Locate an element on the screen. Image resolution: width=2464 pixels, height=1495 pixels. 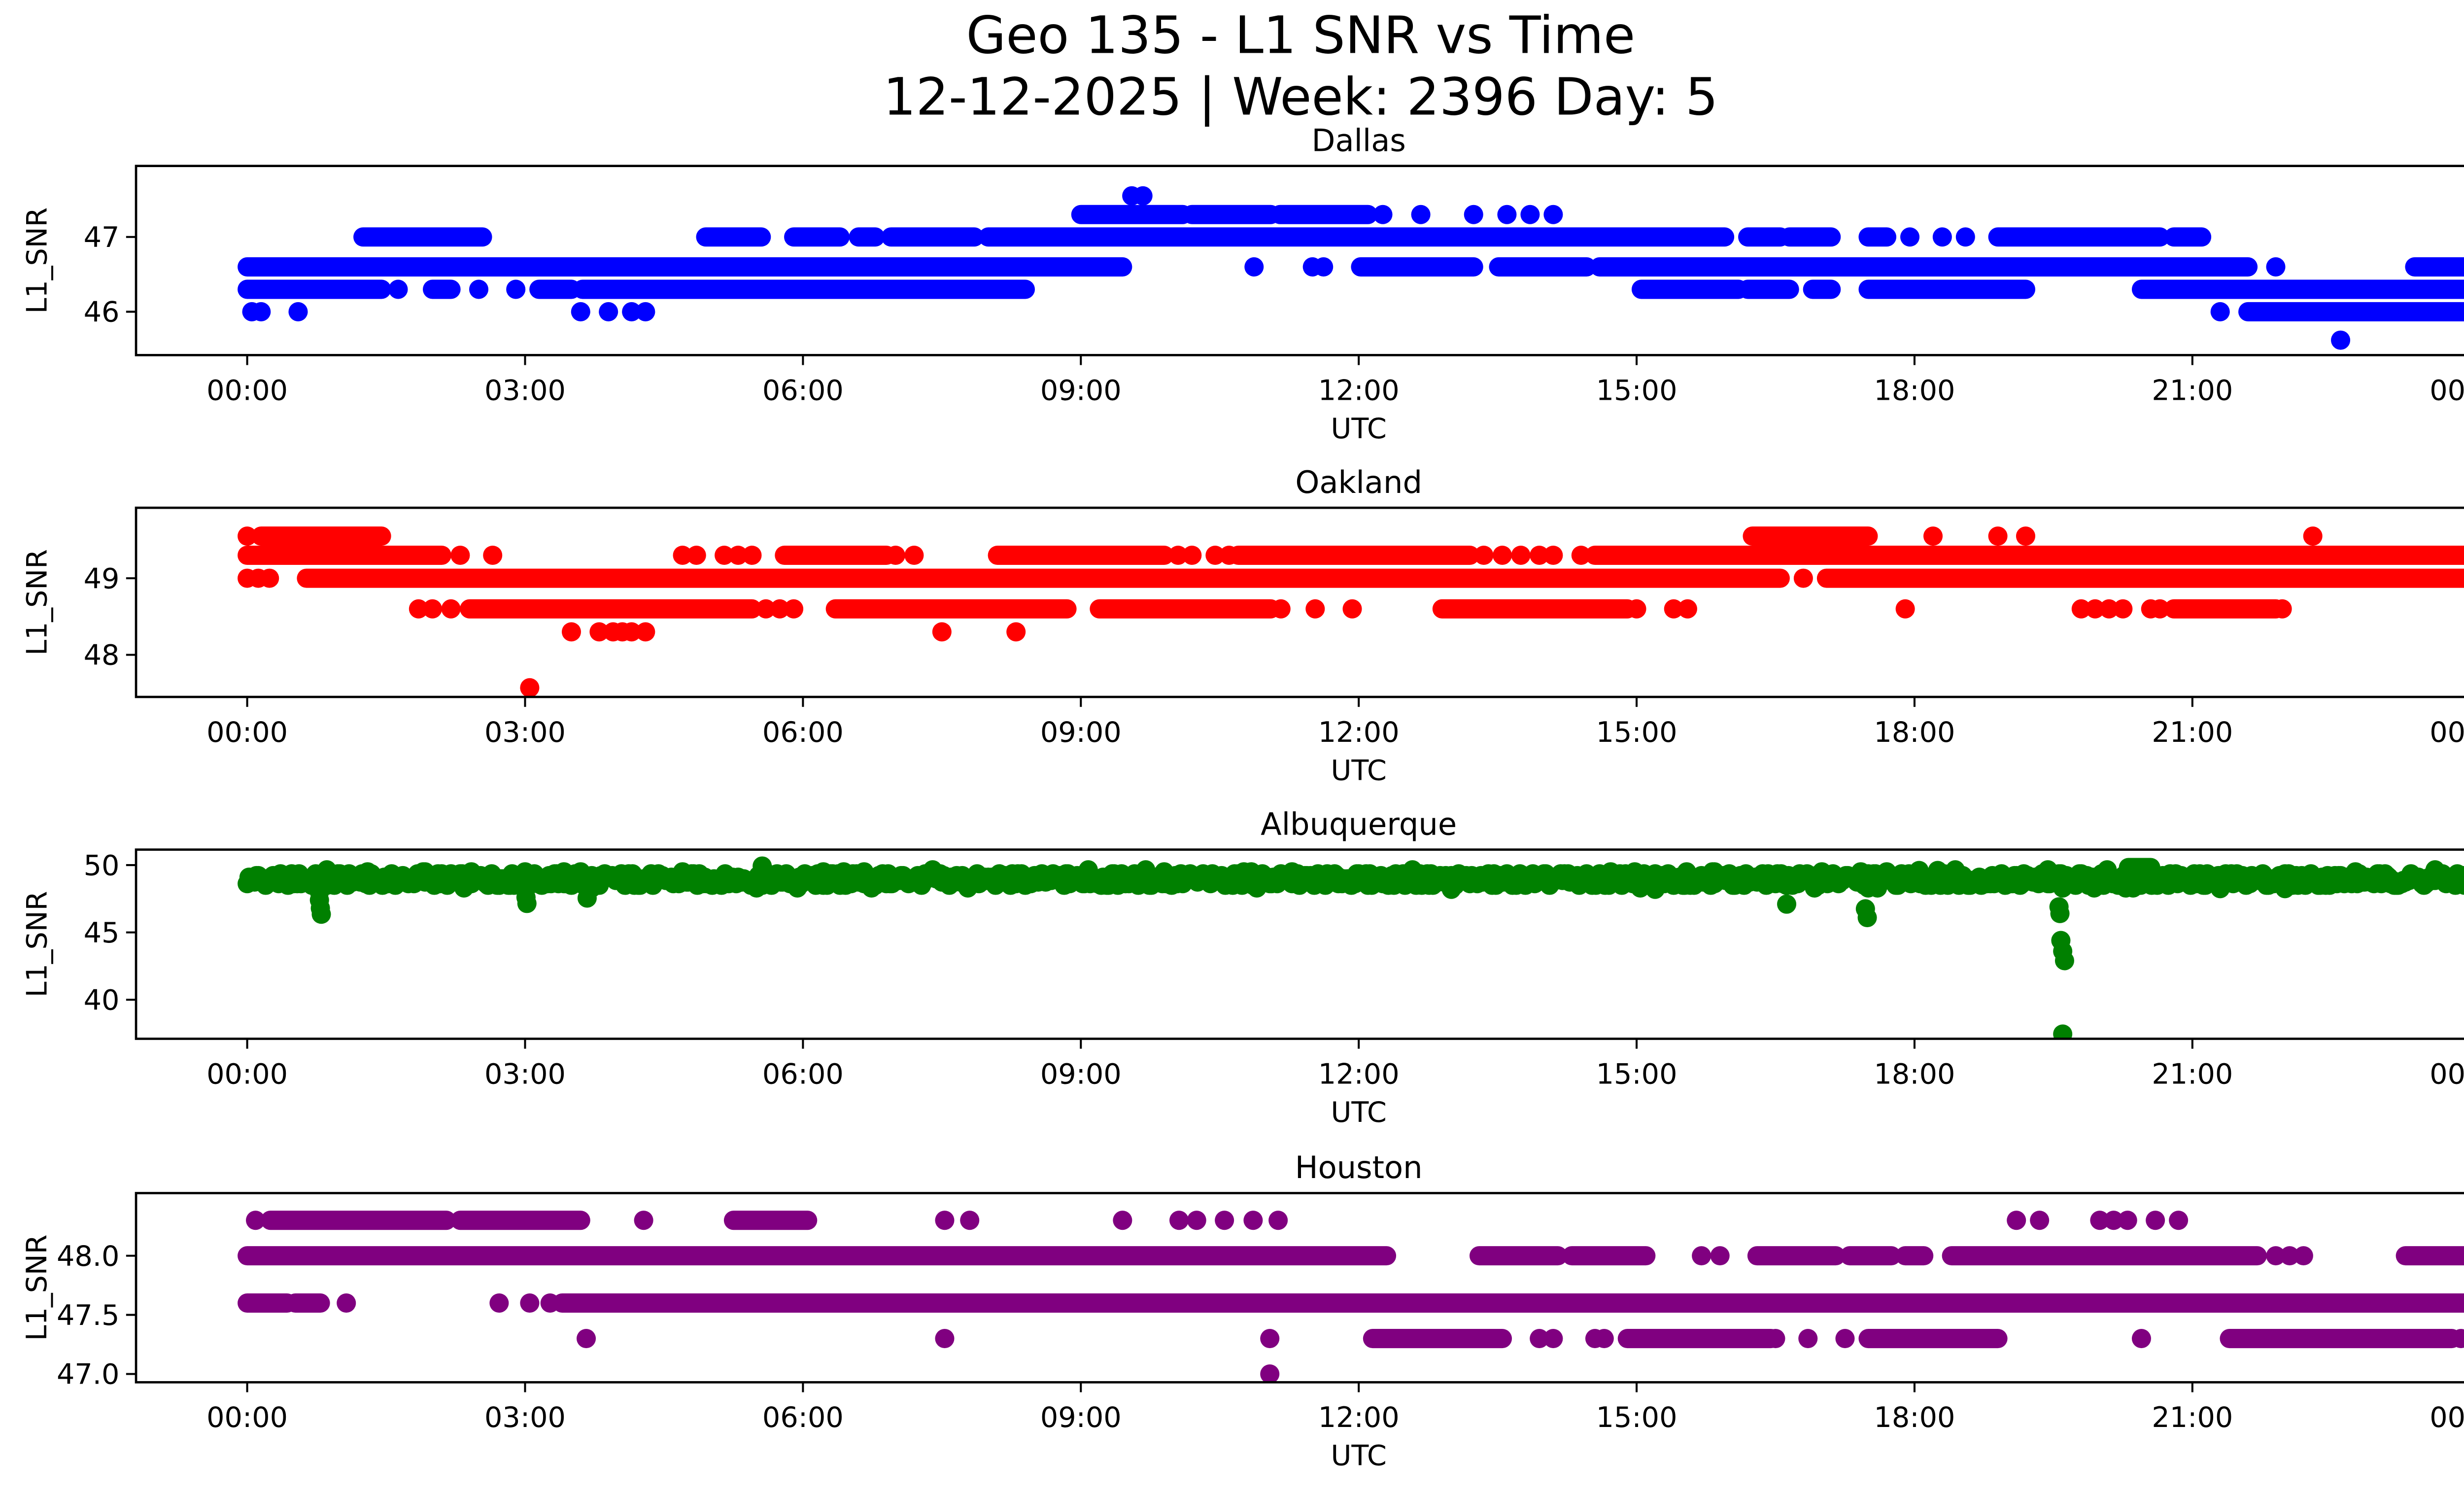
x-tick-label: 09:00 is located at coordinates (1081, 1074).